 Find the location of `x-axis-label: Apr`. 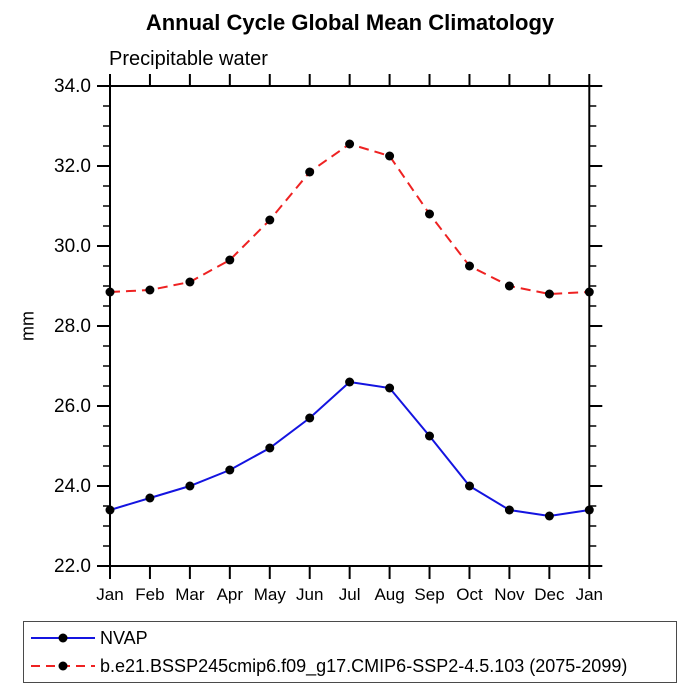

x-axis-label: Apr is located at coordinates (230, 594).